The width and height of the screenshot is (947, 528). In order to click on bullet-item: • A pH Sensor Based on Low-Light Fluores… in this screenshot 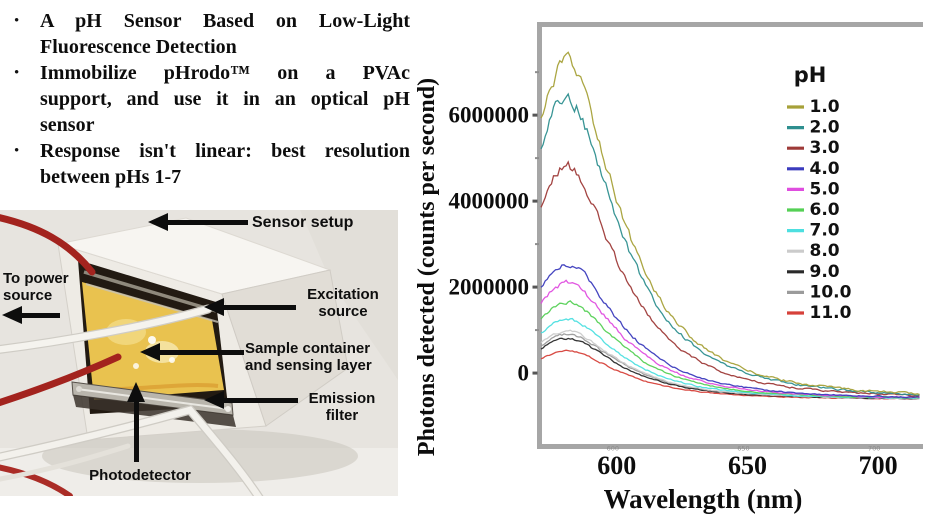, I will do `click(216, 34)`.